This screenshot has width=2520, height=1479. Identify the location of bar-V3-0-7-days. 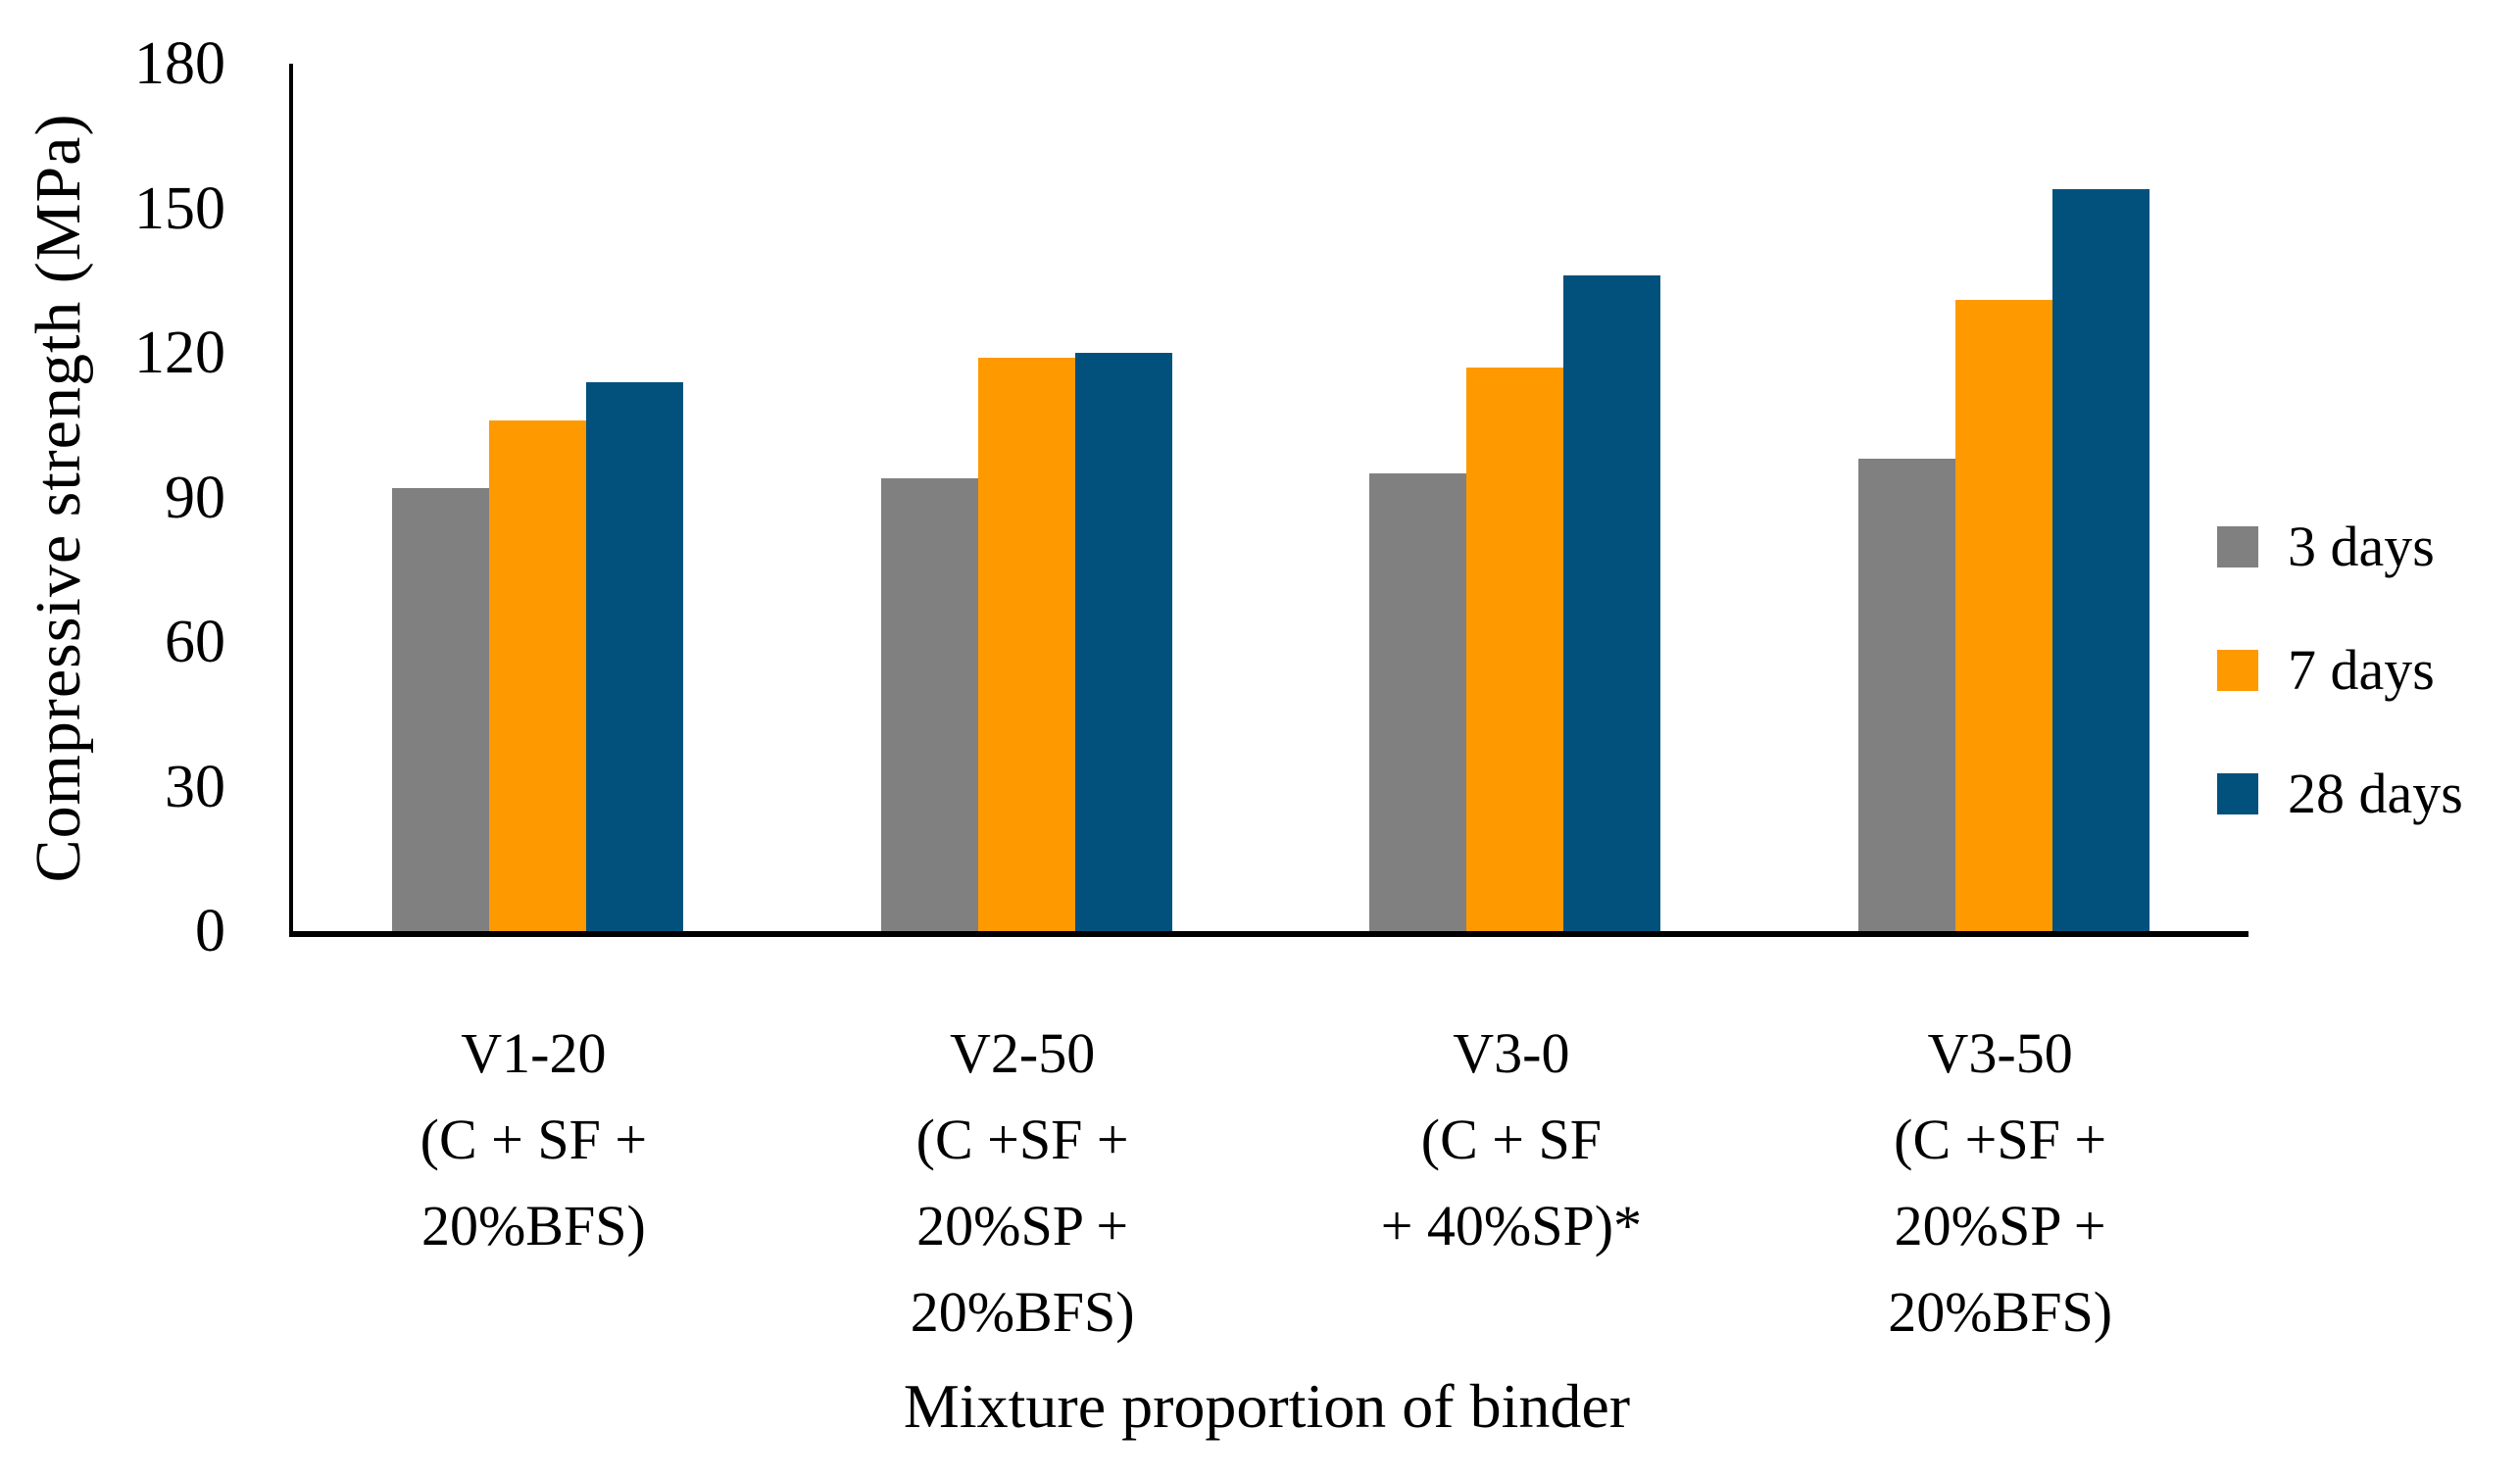
(1515, 649).